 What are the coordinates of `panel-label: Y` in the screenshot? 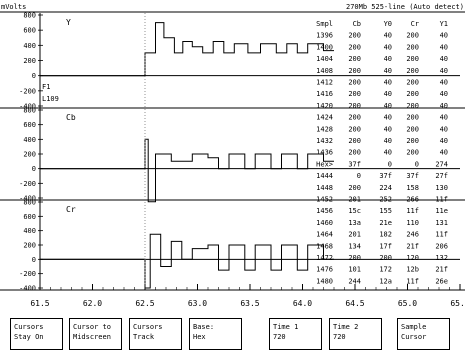 It's located at (68, 22).